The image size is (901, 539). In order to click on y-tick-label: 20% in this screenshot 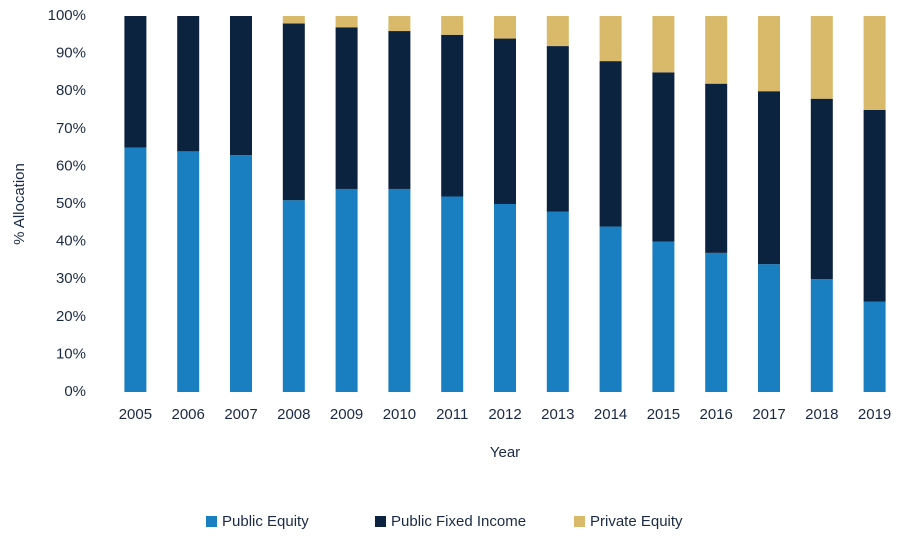, I will do `click(71, 316)`.